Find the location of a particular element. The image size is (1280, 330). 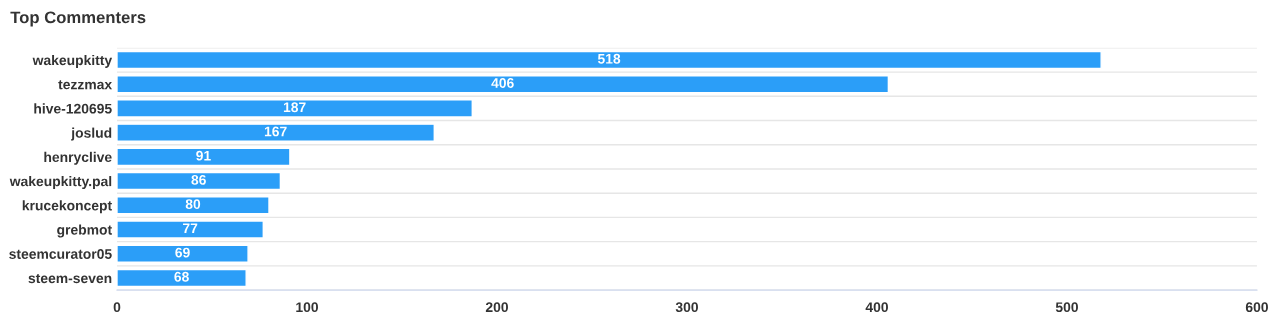

data-label: 86 is located at coordinates (198, 179).